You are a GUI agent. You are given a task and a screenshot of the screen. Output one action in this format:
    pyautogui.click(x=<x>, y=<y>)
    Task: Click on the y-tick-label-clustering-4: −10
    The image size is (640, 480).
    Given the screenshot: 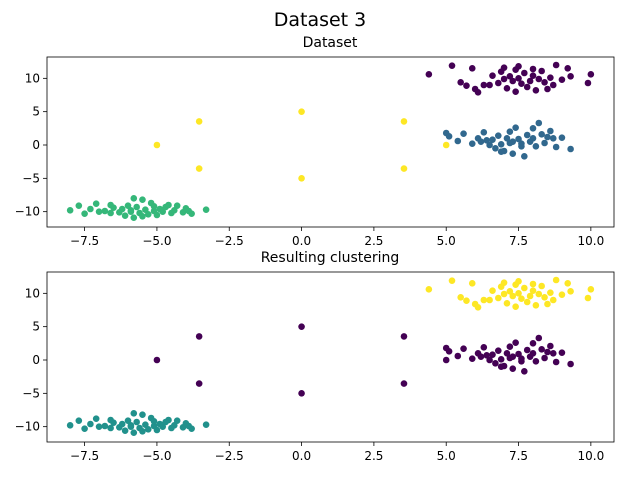 What is the action you would take?
    pyautogui.click(x=27, y=427)
    